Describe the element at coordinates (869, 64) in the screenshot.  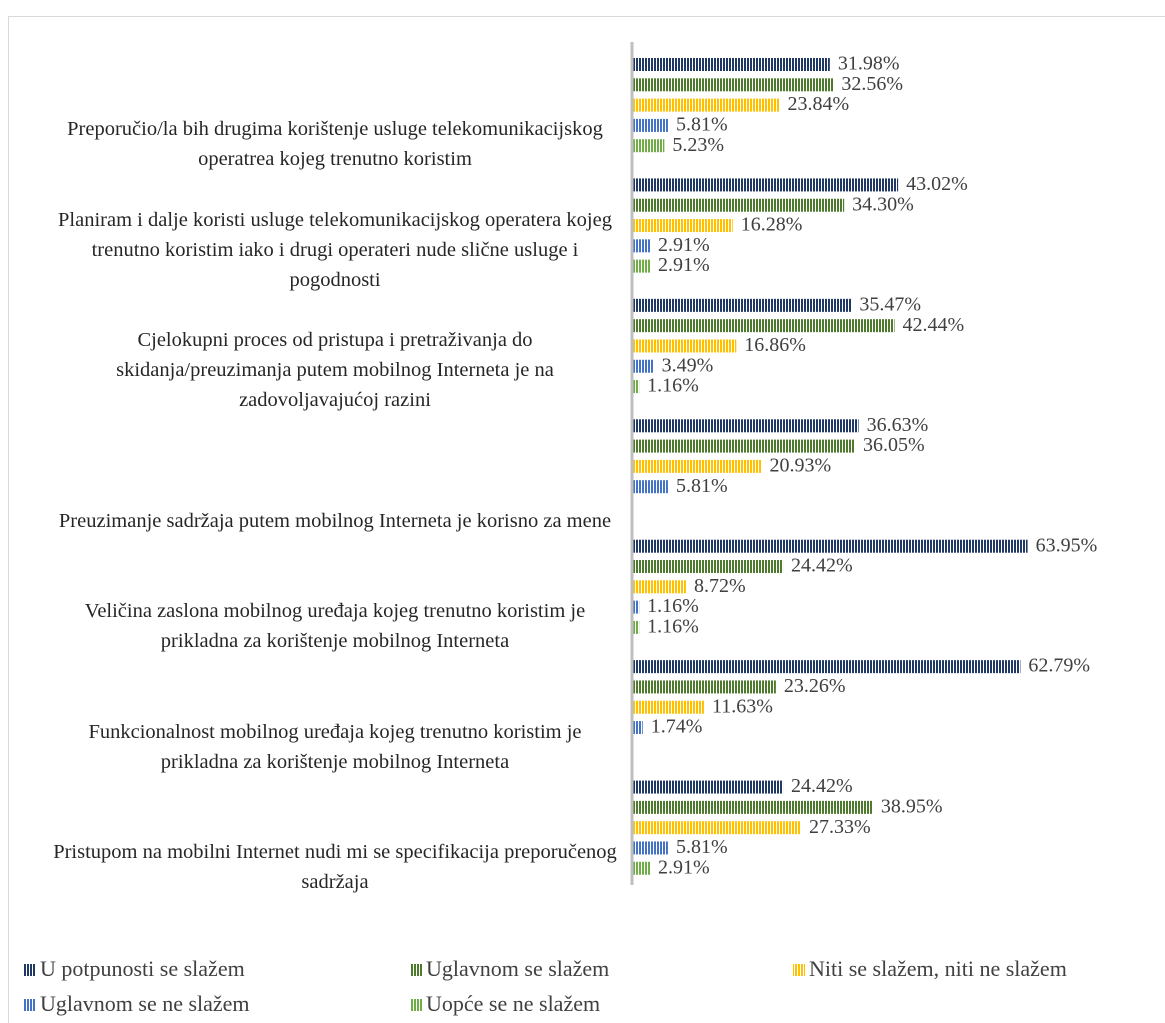
I see `data-label: 31.98%` at that location.